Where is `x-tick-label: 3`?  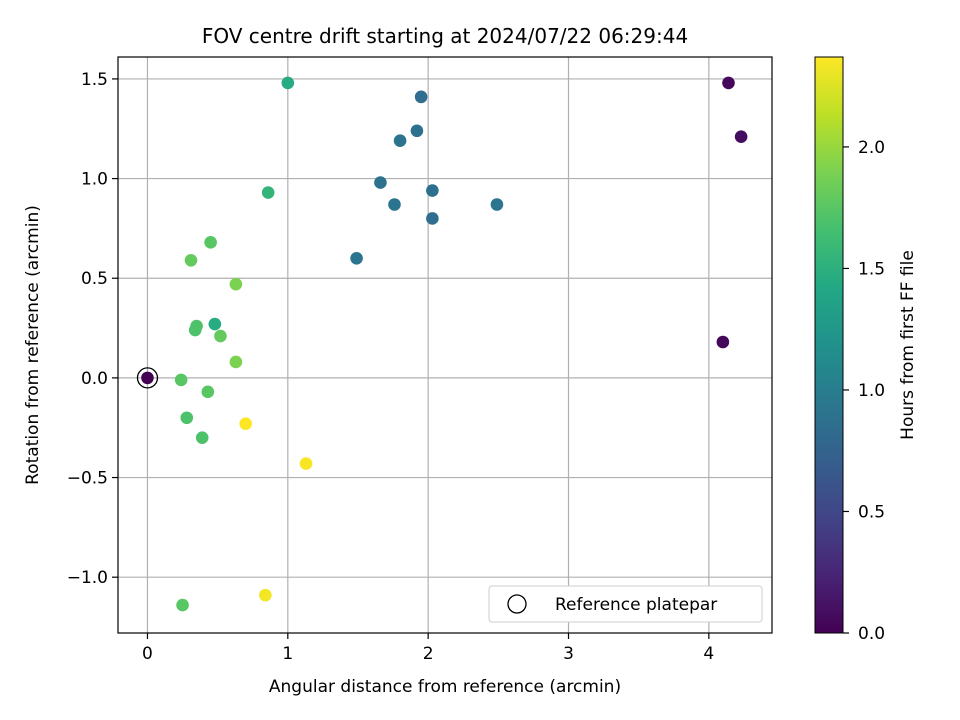
x-tick-label: 3 is located at coordinates (568, 654).